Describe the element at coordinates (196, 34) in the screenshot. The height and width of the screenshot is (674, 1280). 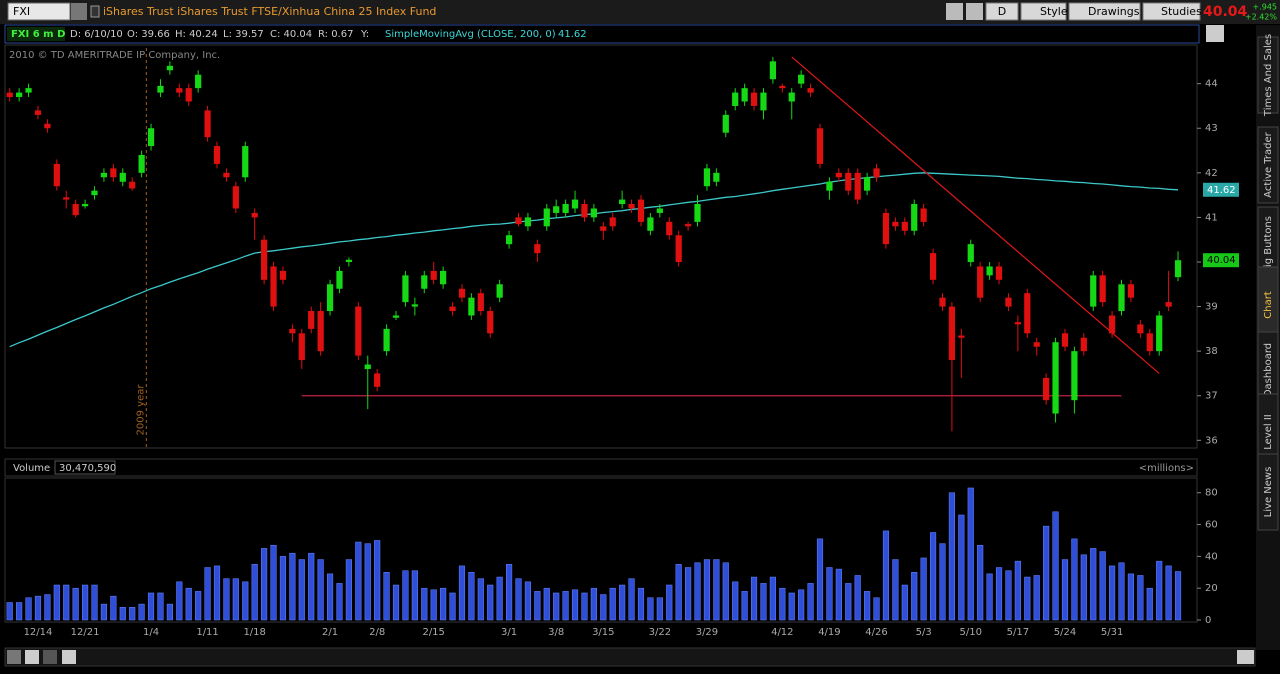
I see `info-field: H: 40.24` at that location.